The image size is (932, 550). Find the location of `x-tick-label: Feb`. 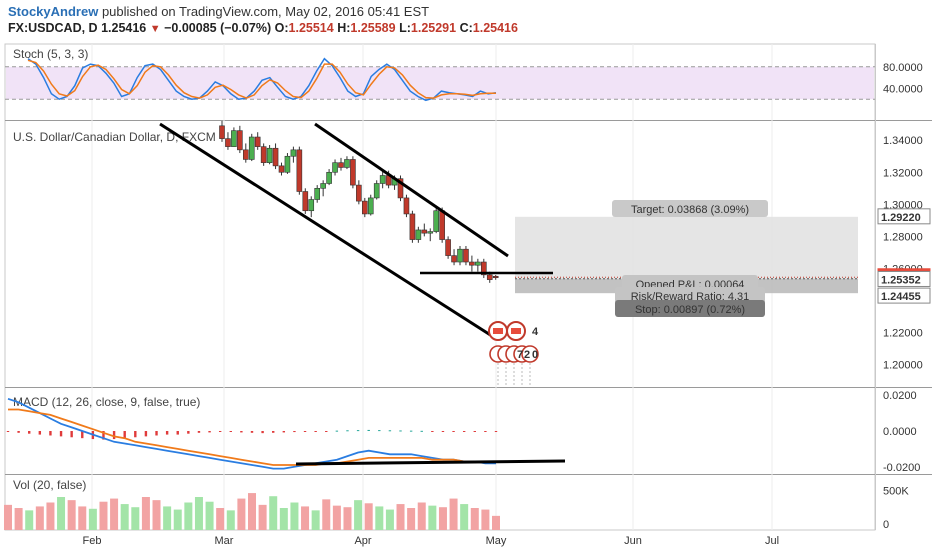

x-tick-label: Feb is located at coordinates (92, 541).